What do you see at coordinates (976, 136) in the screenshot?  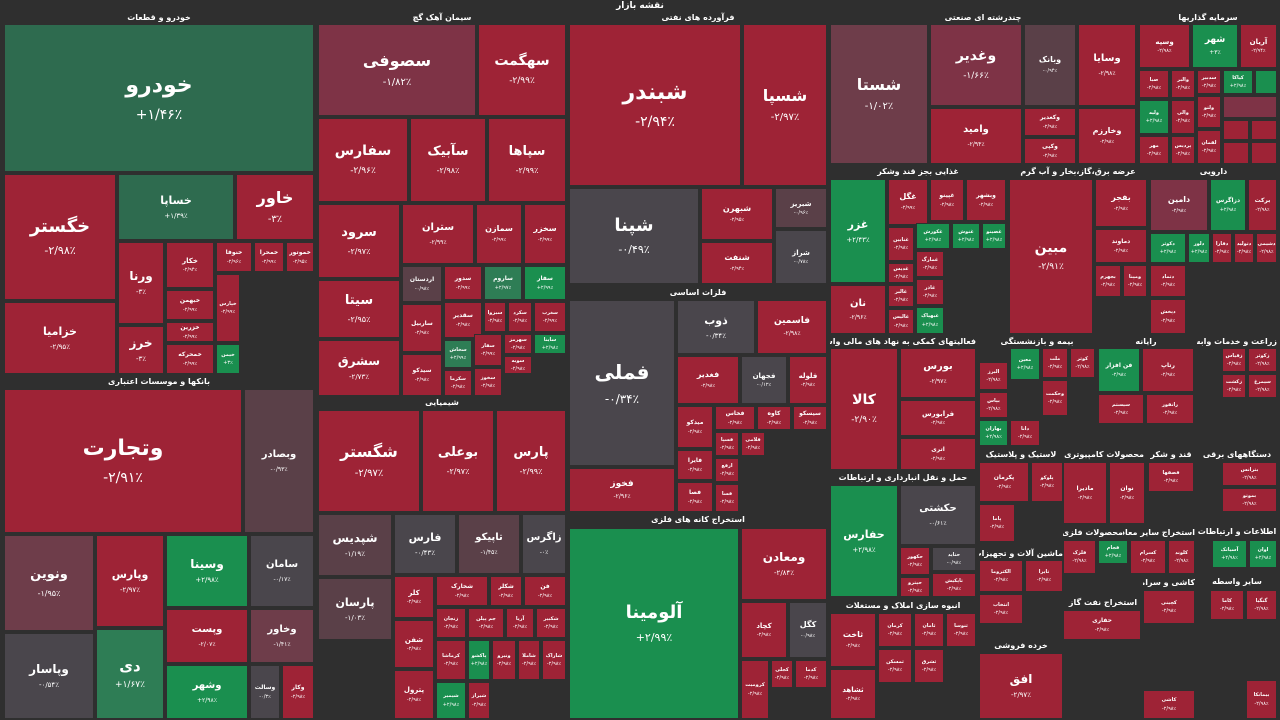 I see `stock-tile: وامید -۲/۹۴٪` at bounding box center [976, 136].